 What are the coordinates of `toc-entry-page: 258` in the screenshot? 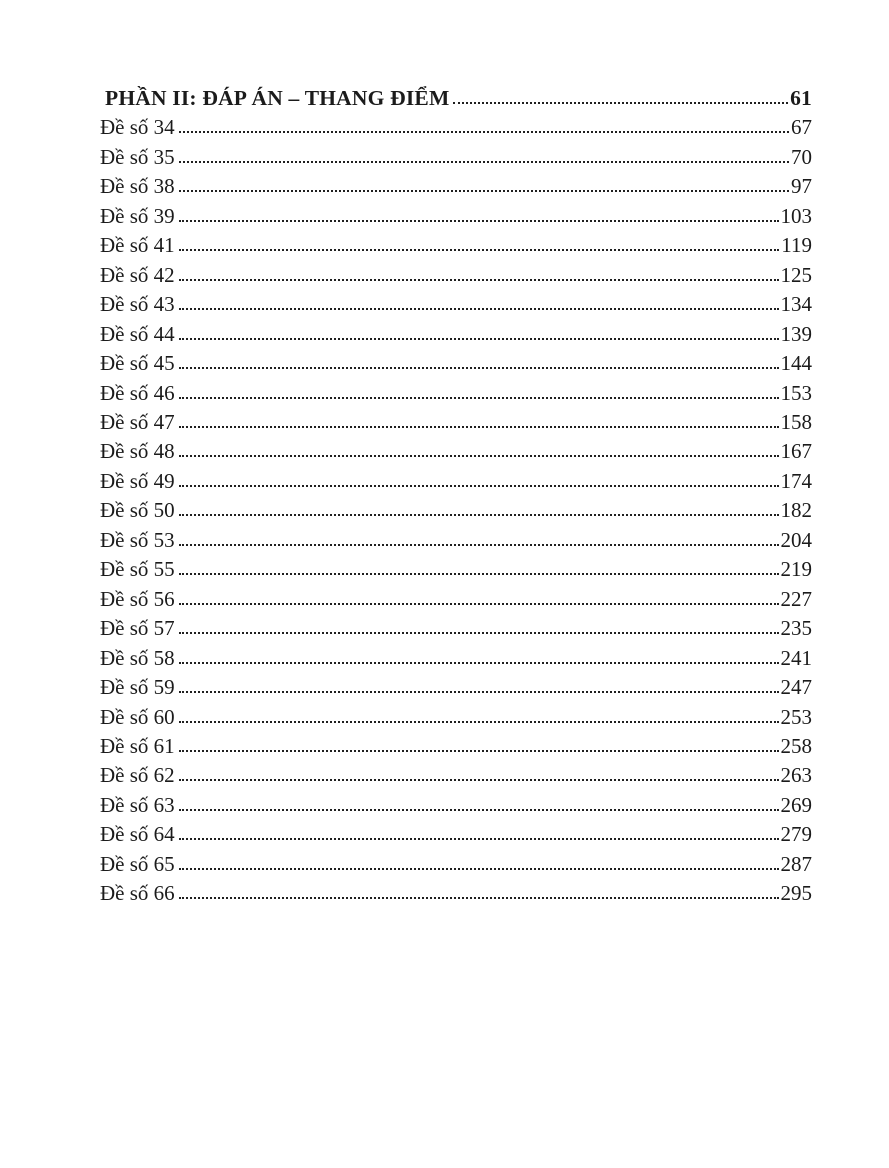 It's located at (796, 745).